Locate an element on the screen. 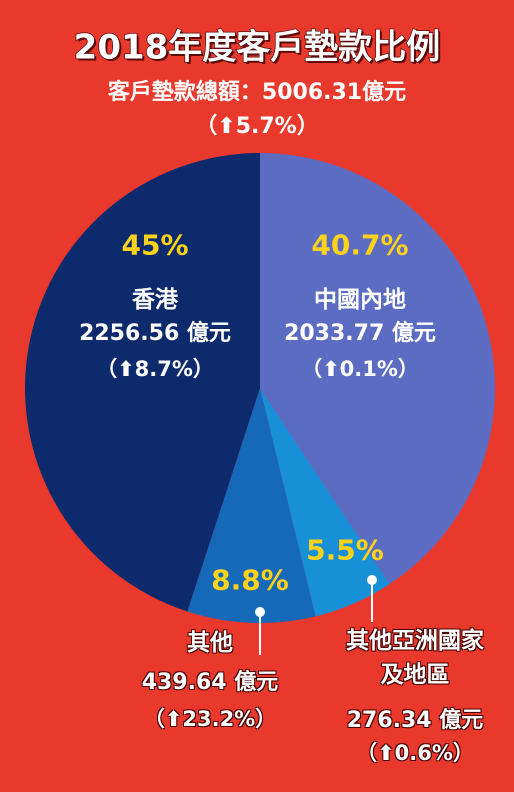 This screenshot has width=514, height=792. amount-label: 2033.77 億元 is located at coordinates (360, 333).